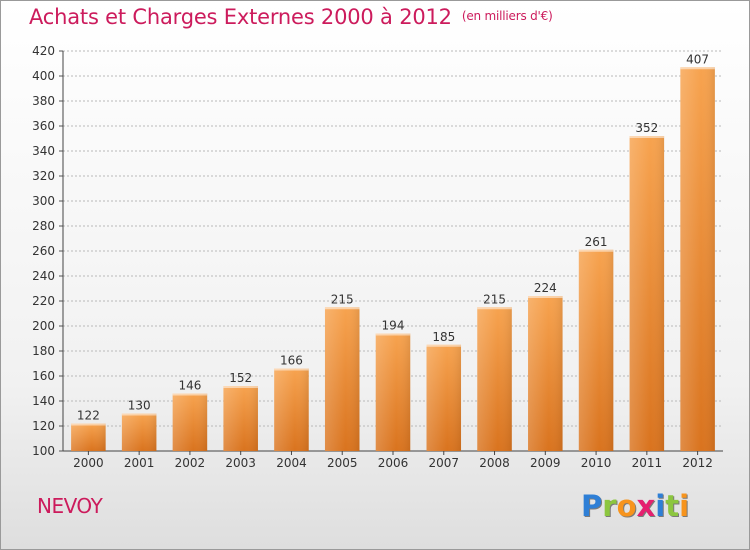 The image size is (750, 550). Describe the element at coordinates (43, 251) in the screenshot. I see `y-tick-label: 260` at that location.